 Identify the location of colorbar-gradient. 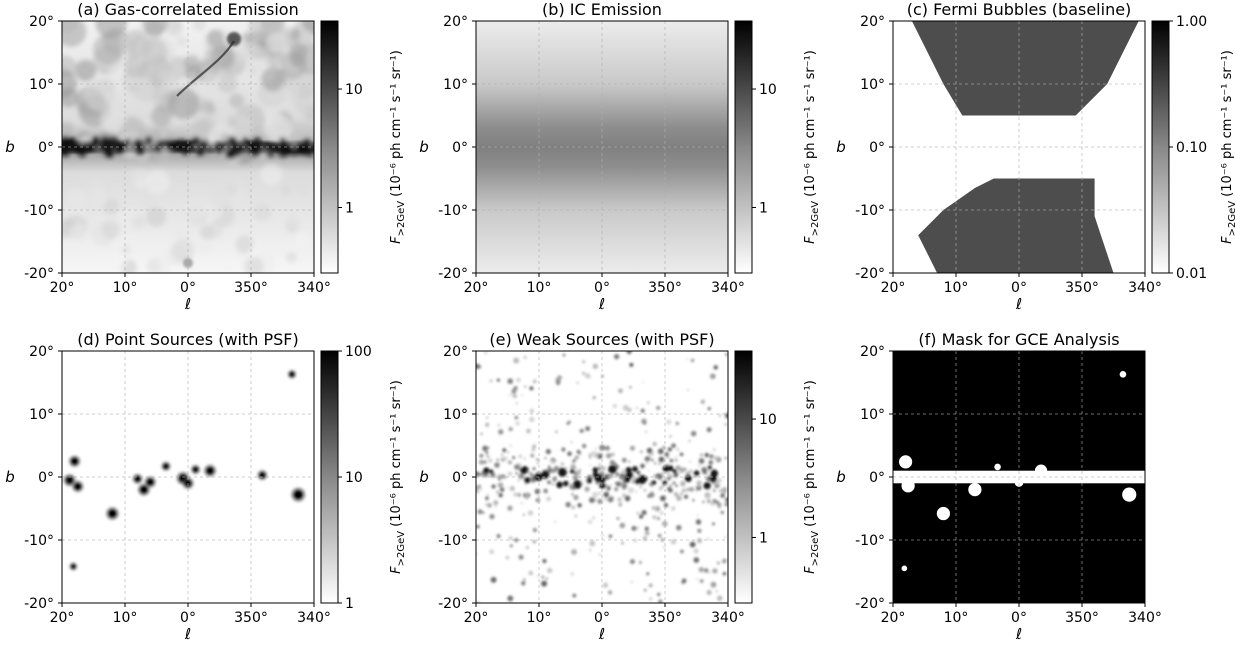
(743, 147).